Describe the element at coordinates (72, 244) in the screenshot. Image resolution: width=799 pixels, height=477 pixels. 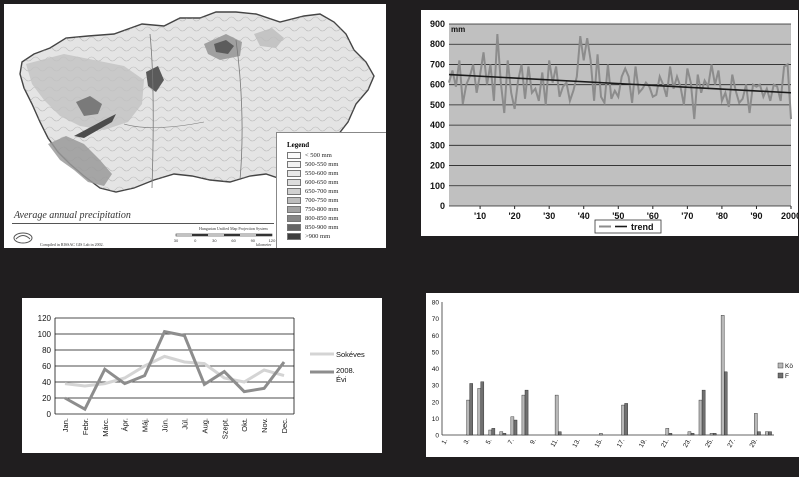
I see `map-credit: Compiled in RISSAC GIS Lab in 2002.` at that location.